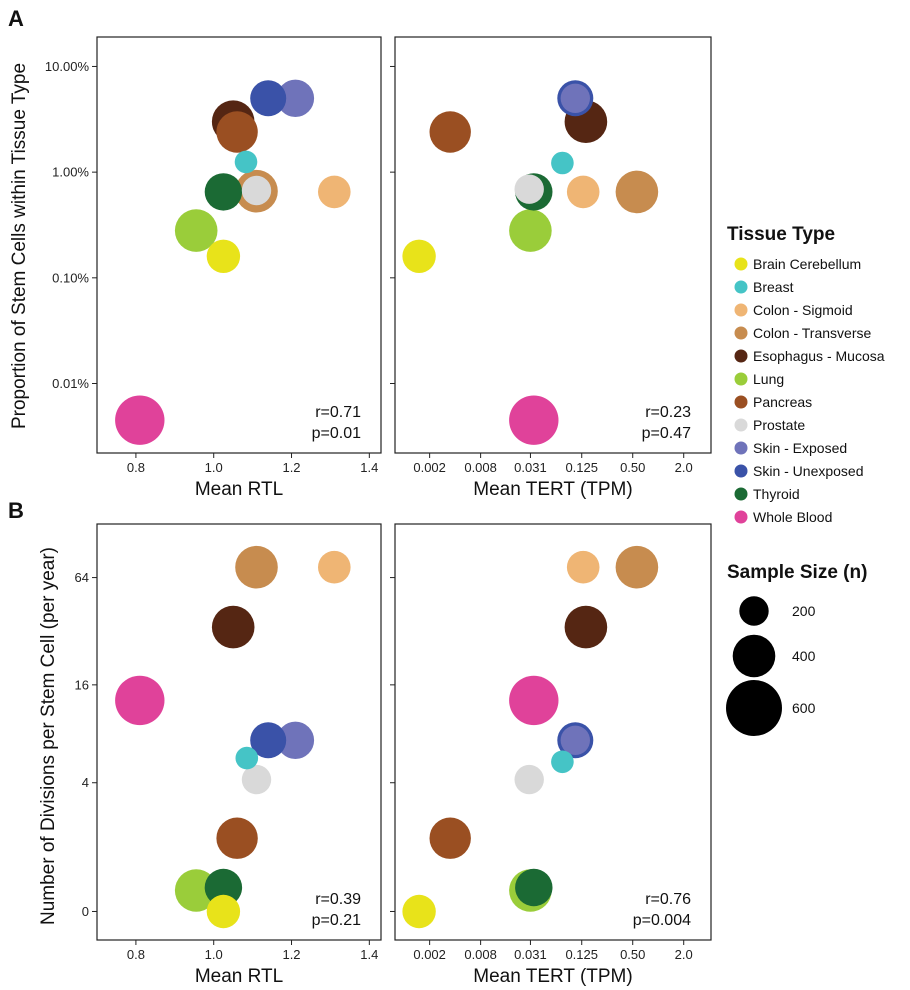 This screenshot has width=910, height=990. Describe the element at coordinates (797, 572) in the screenshot. I see `legend-size-title: Sample Size (n)` at that location.